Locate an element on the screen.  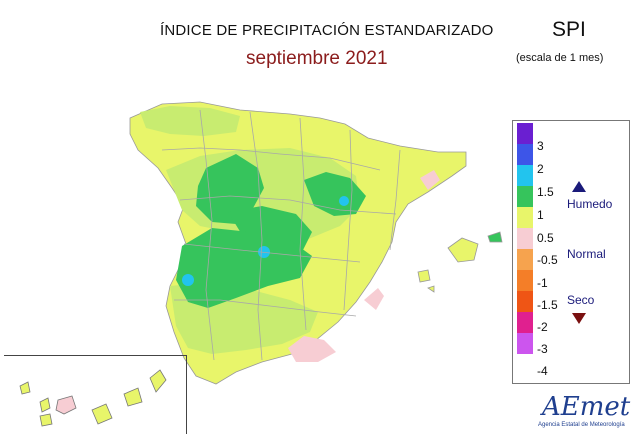
legend-tick: 3 is located at coordinates (540, 146).